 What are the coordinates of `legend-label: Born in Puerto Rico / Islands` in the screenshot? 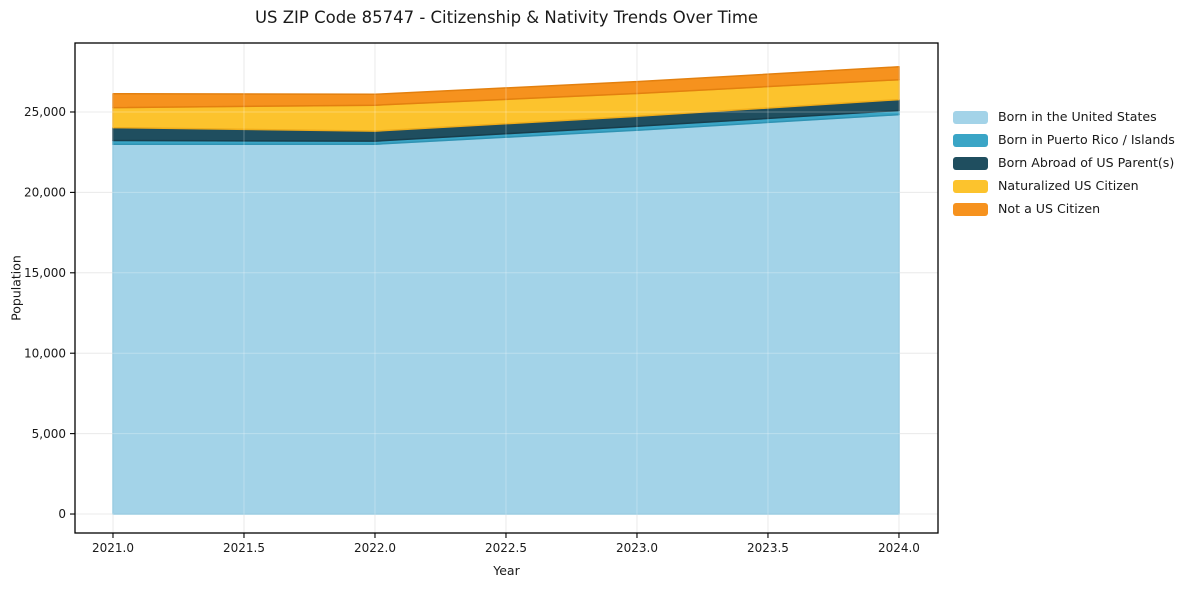 It's located at (1086, 140).